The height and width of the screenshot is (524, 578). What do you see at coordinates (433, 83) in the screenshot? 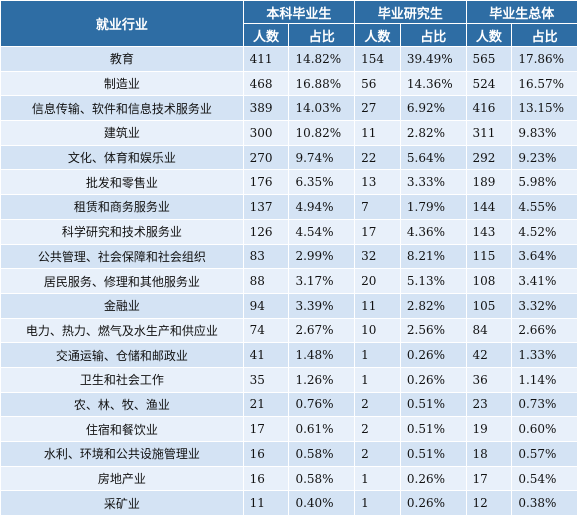
I see `graduate-share-cell: 14.36%` at bounding box center [433, 83].